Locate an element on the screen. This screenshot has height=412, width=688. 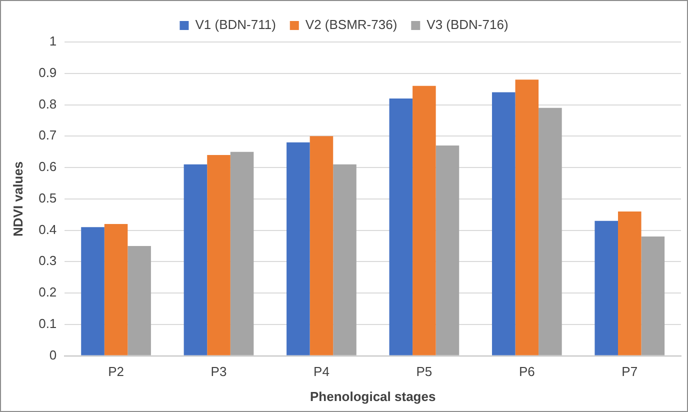
x-tick-label: P5 is located at coordinates (424, 372).